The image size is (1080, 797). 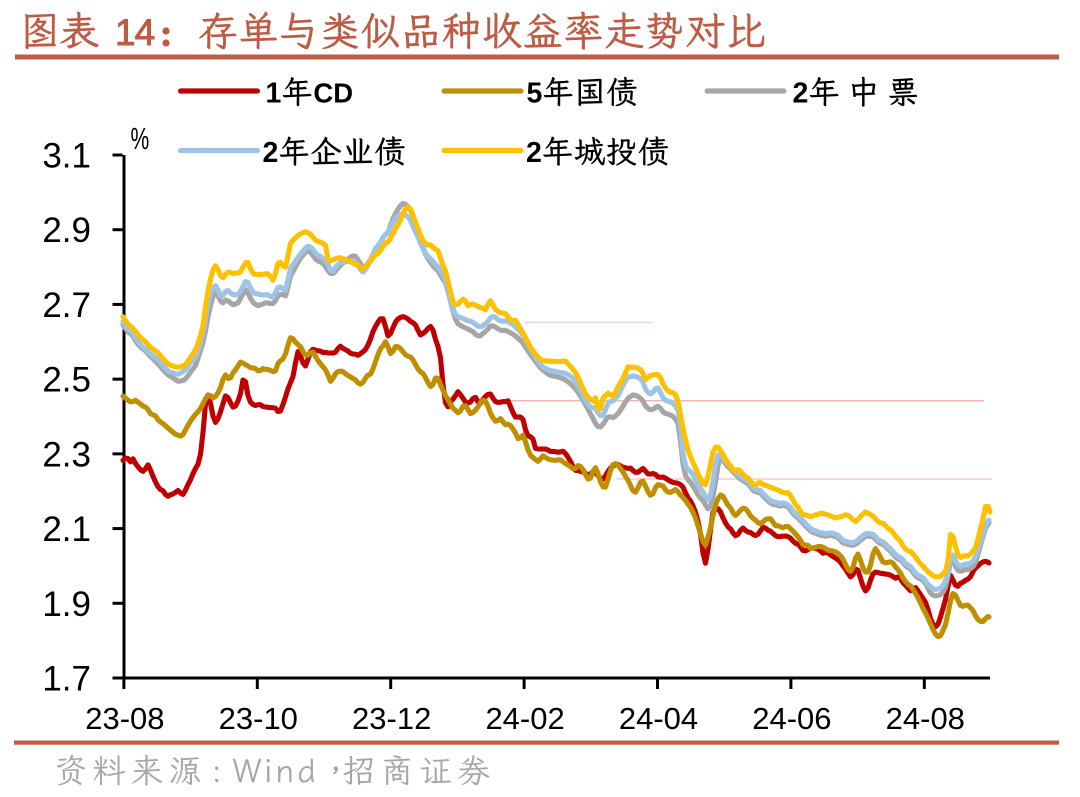 What do you see at coordinates (66, 156) in the screenshot?
I see `svg-text: 3.1` at bounding box center [66, 156].